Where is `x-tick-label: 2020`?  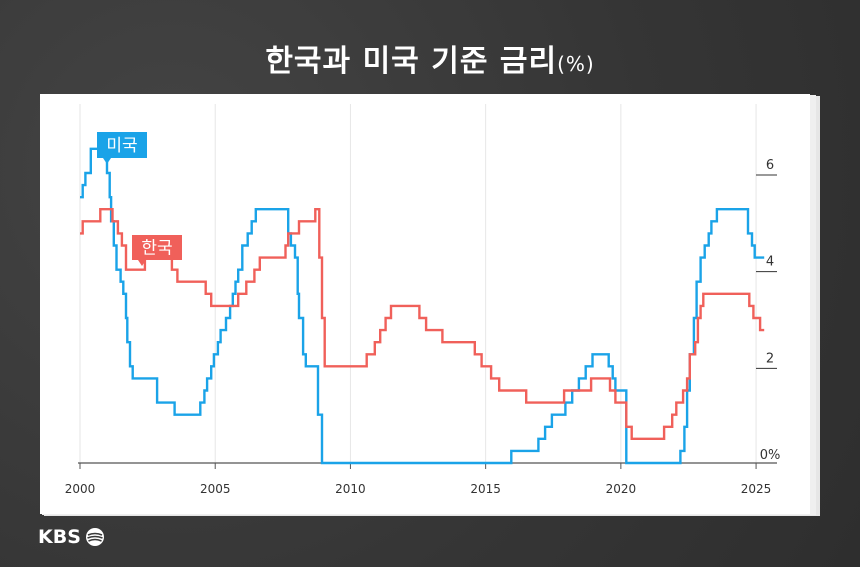
x-tick-label: 2020 is located at coordinates (621, 489).